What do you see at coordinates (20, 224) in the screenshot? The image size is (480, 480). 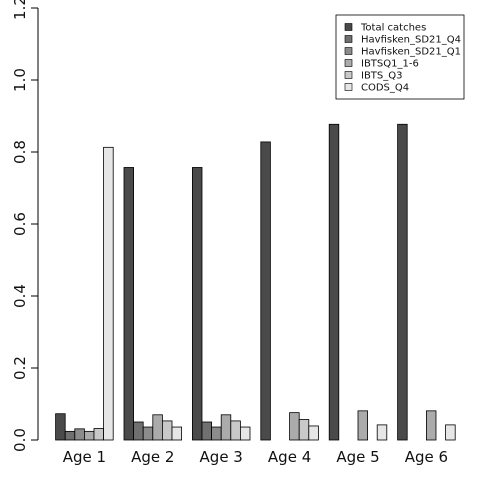 I see `y-tick-label: 0.6` at bounding box center [20, 224].